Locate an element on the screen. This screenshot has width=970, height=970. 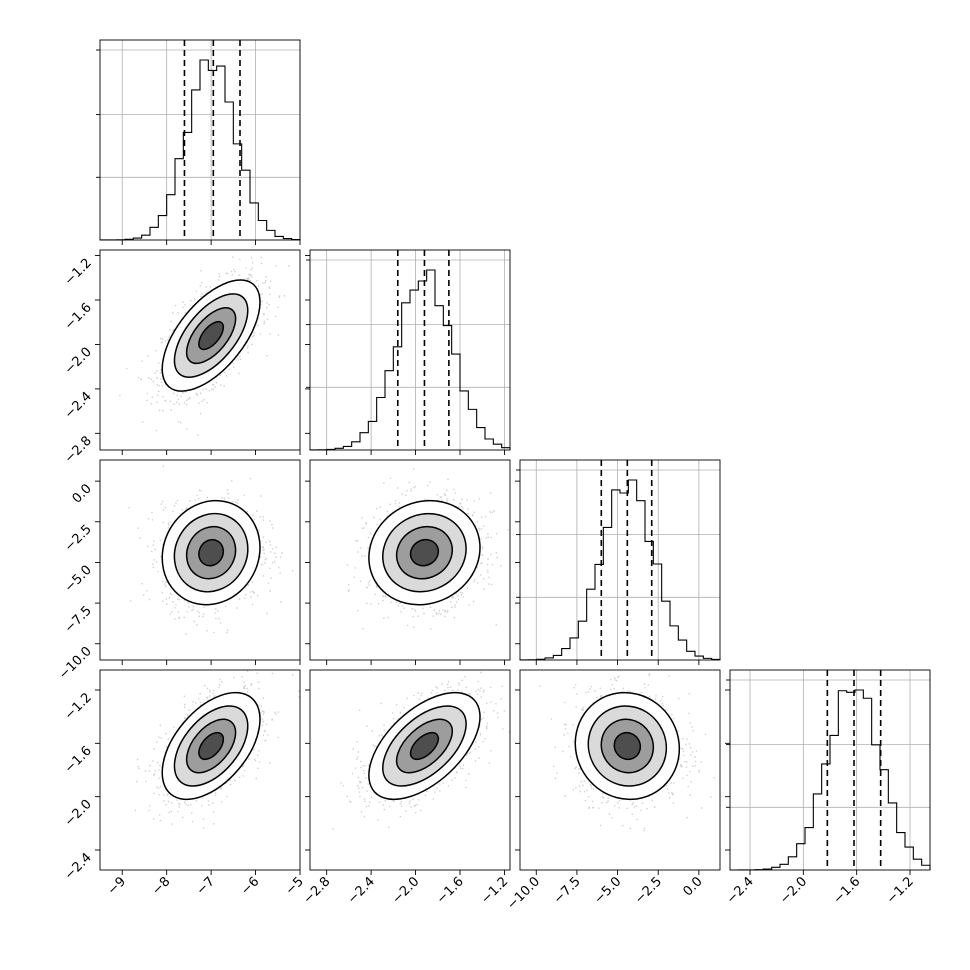
x-tick-label: −9 is located at coordinates (117, 886).